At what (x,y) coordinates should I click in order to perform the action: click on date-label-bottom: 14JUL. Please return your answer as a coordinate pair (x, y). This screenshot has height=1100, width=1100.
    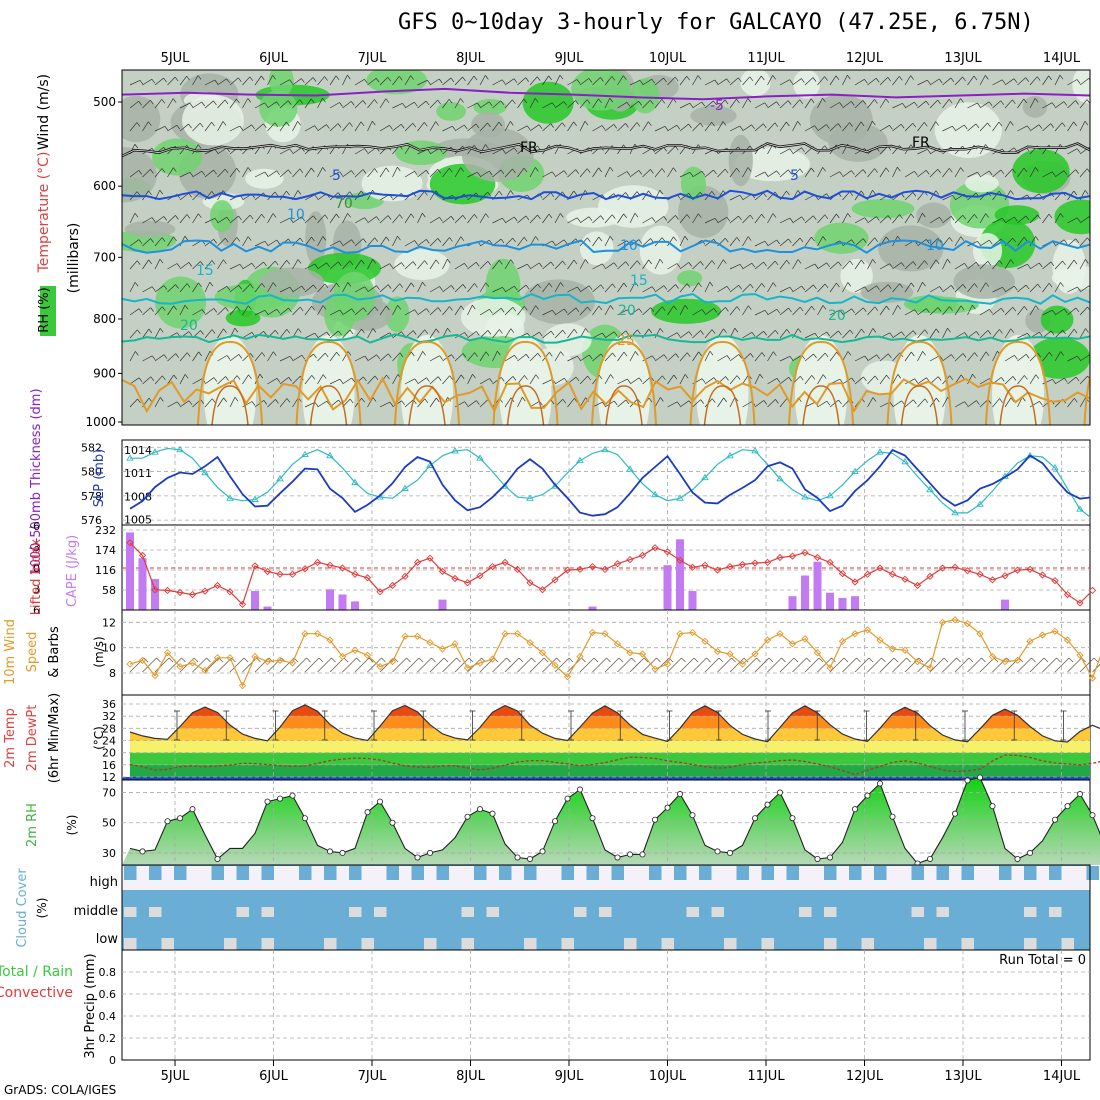
    Looking at the image, I should click on (1062, 1076).